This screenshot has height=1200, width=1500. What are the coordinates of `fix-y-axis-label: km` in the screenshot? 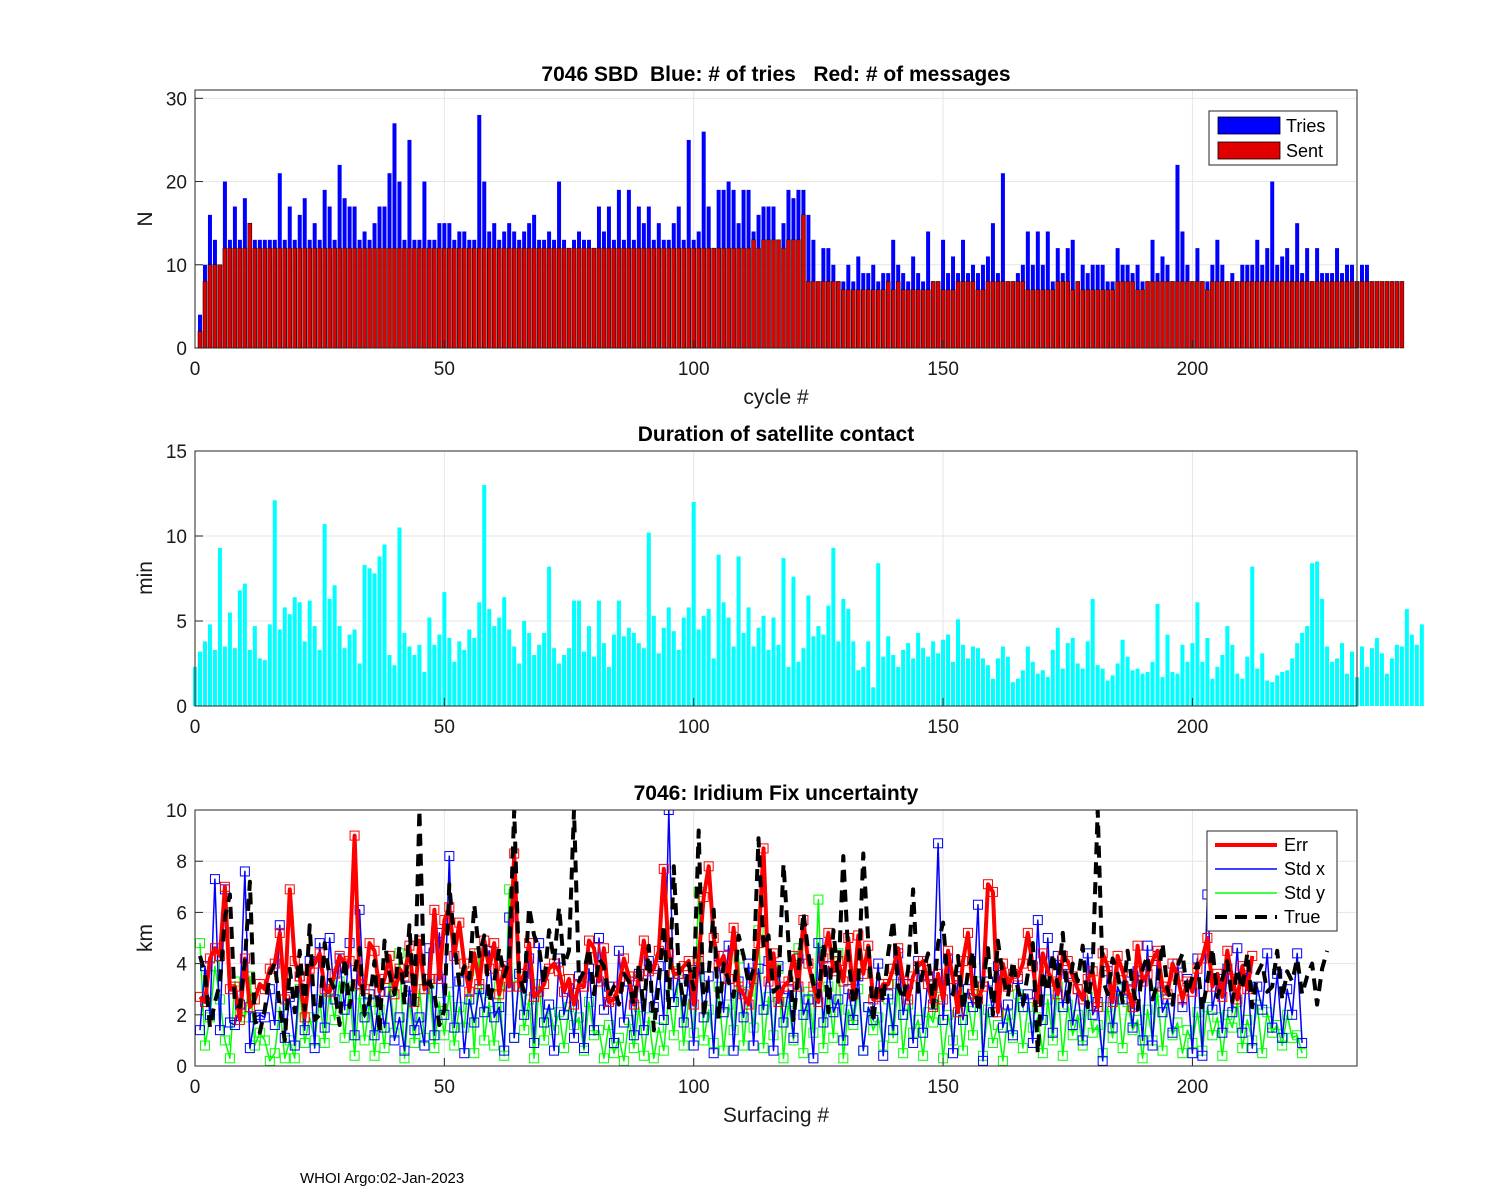 It's located at (145, 938).